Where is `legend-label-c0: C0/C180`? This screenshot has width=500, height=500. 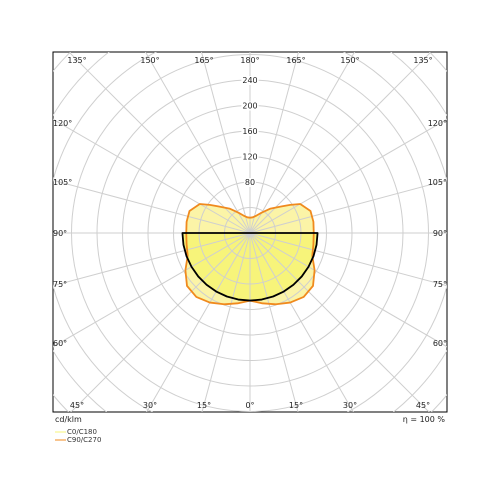
legend-label-c0: C0/C180 is located at coordinates (82, 432).